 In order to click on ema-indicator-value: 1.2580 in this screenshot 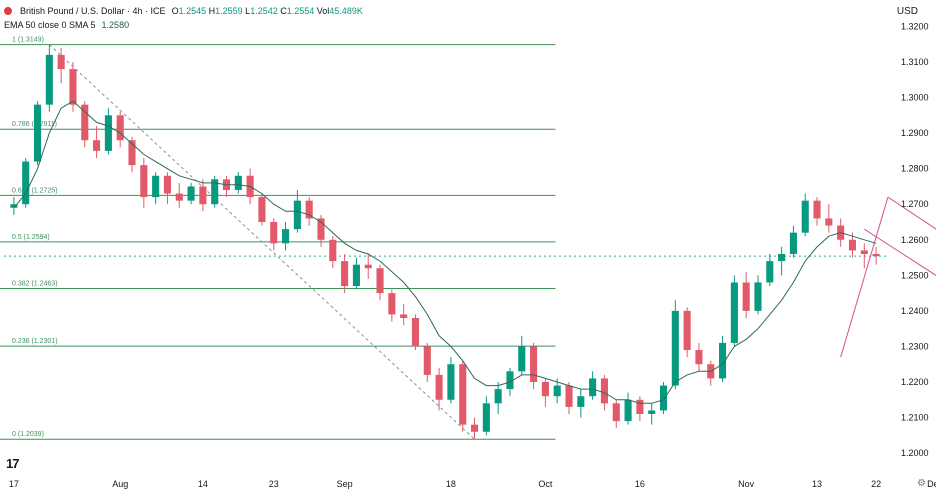, I will do `click(115, 25)`.